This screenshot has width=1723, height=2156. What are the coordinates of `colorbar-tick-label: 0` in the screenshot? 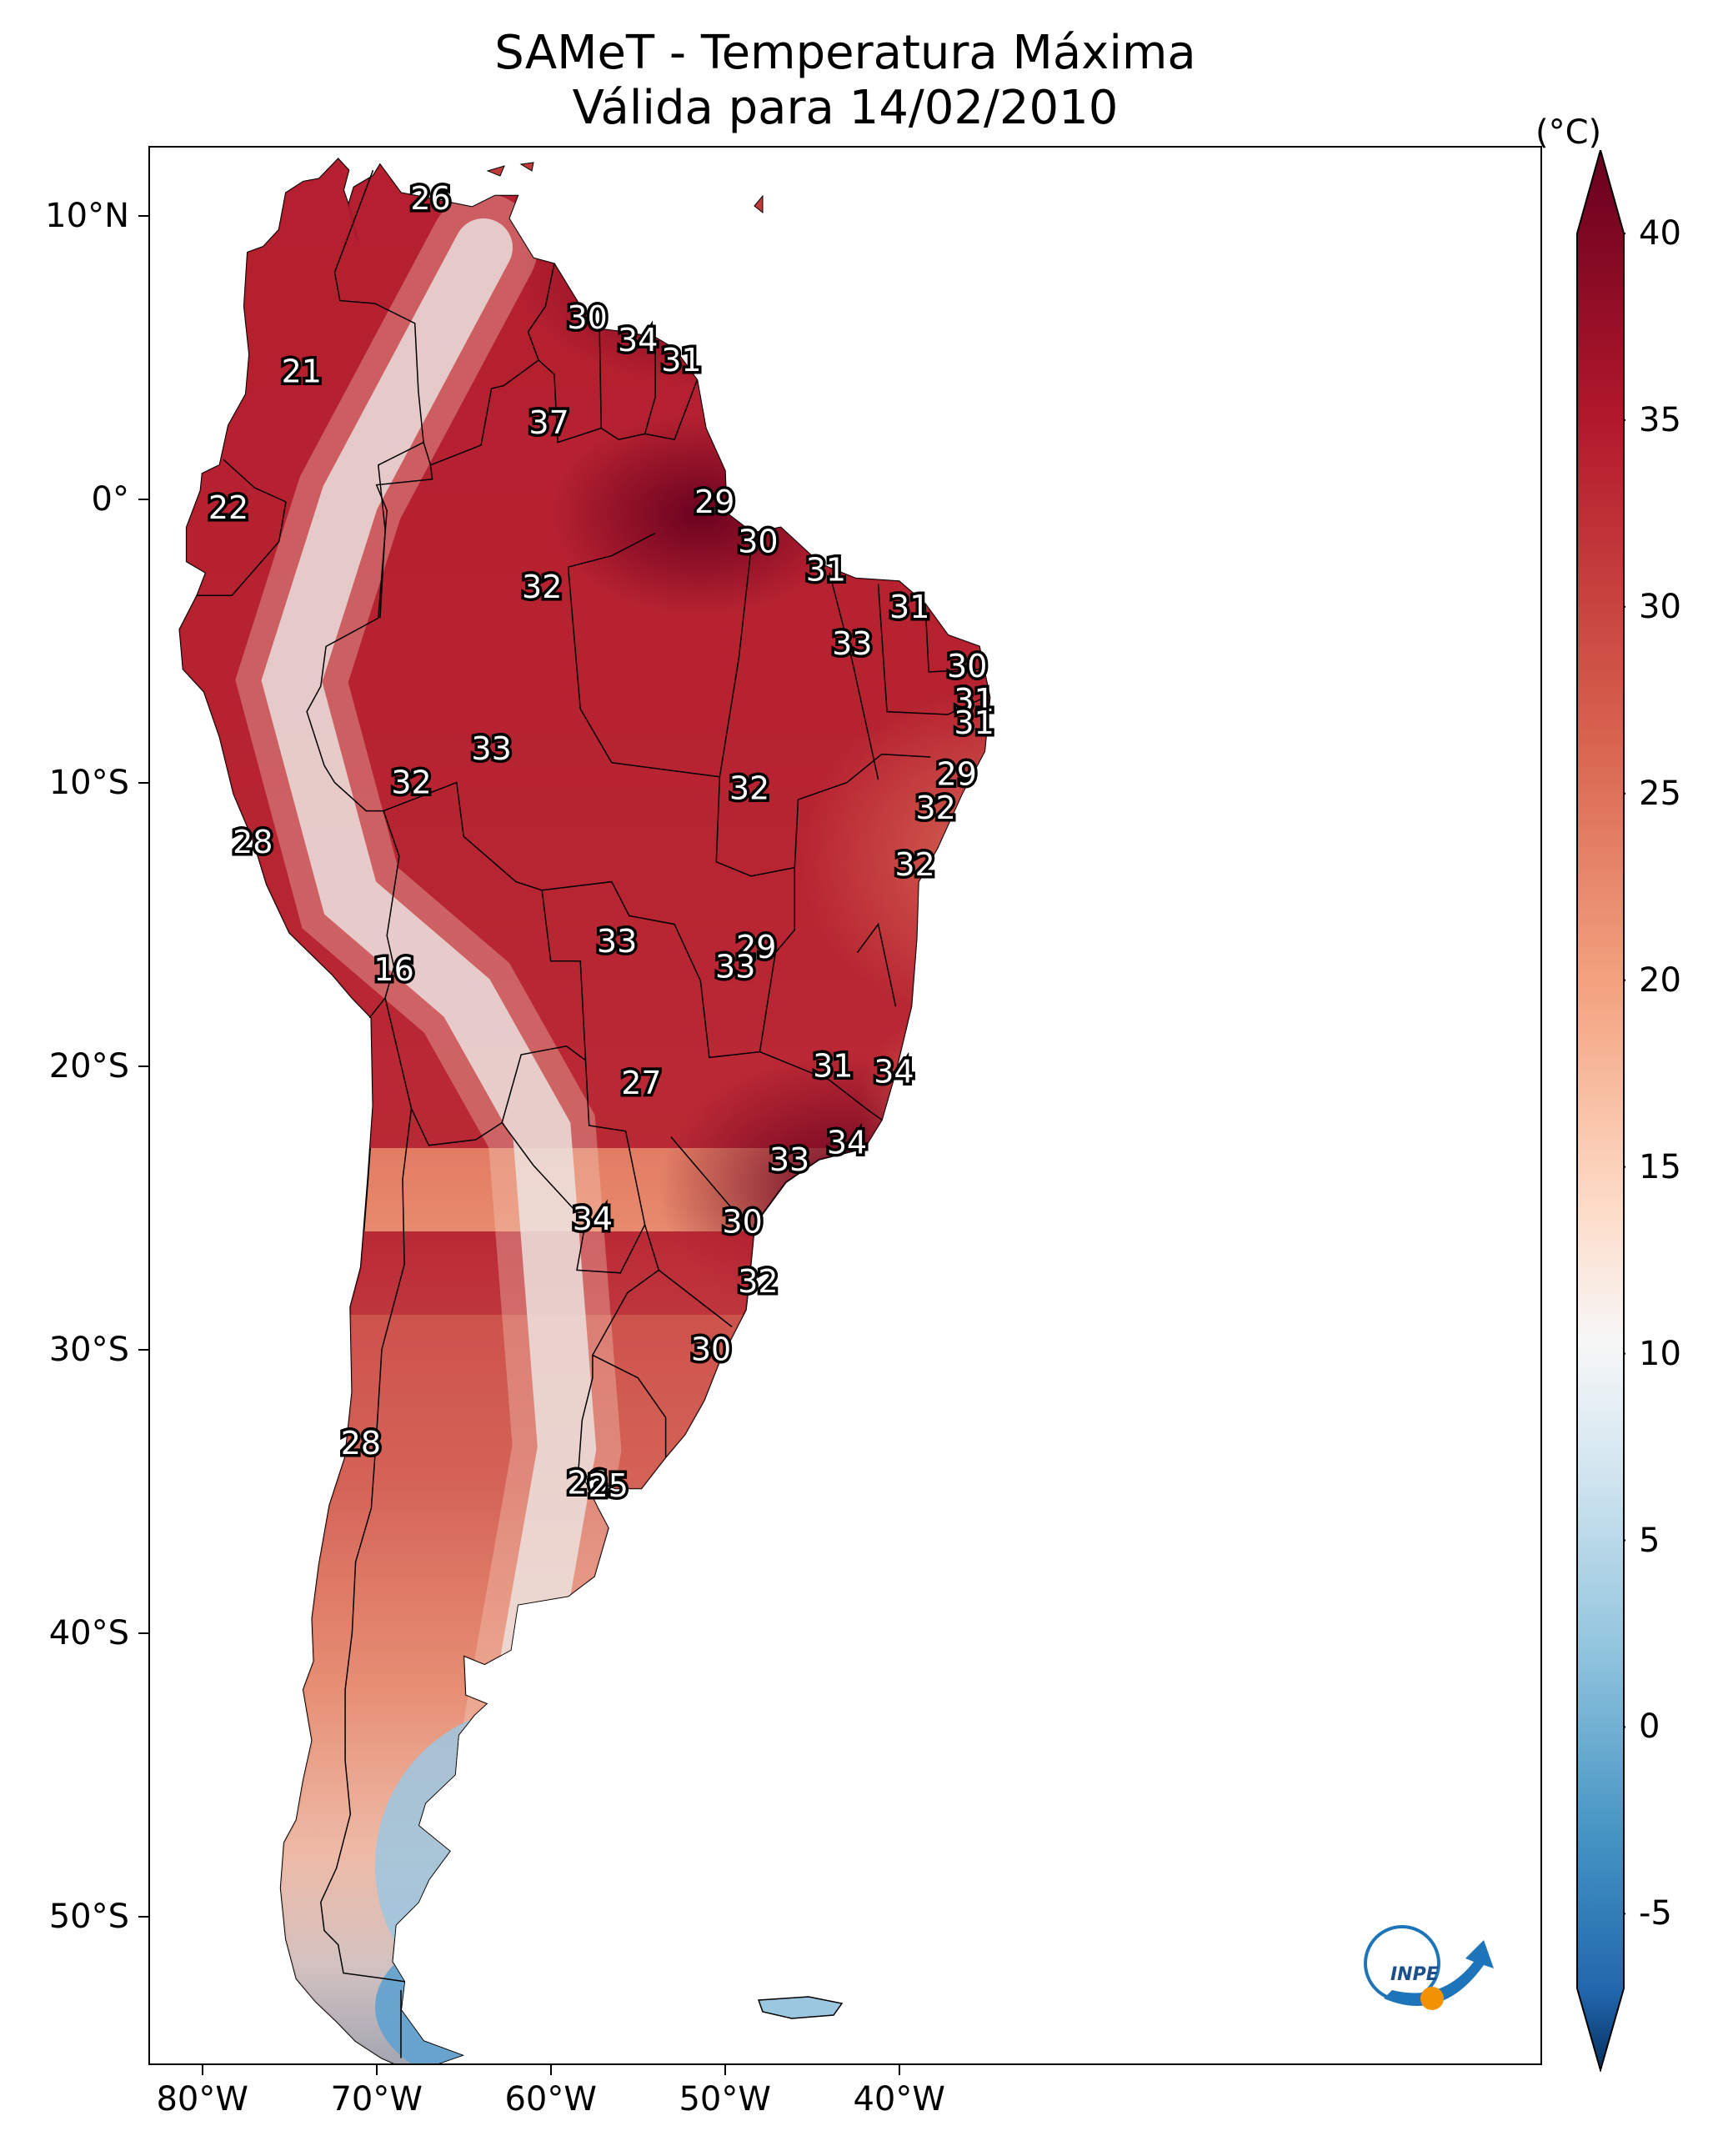 It's located at (1649, 1727).